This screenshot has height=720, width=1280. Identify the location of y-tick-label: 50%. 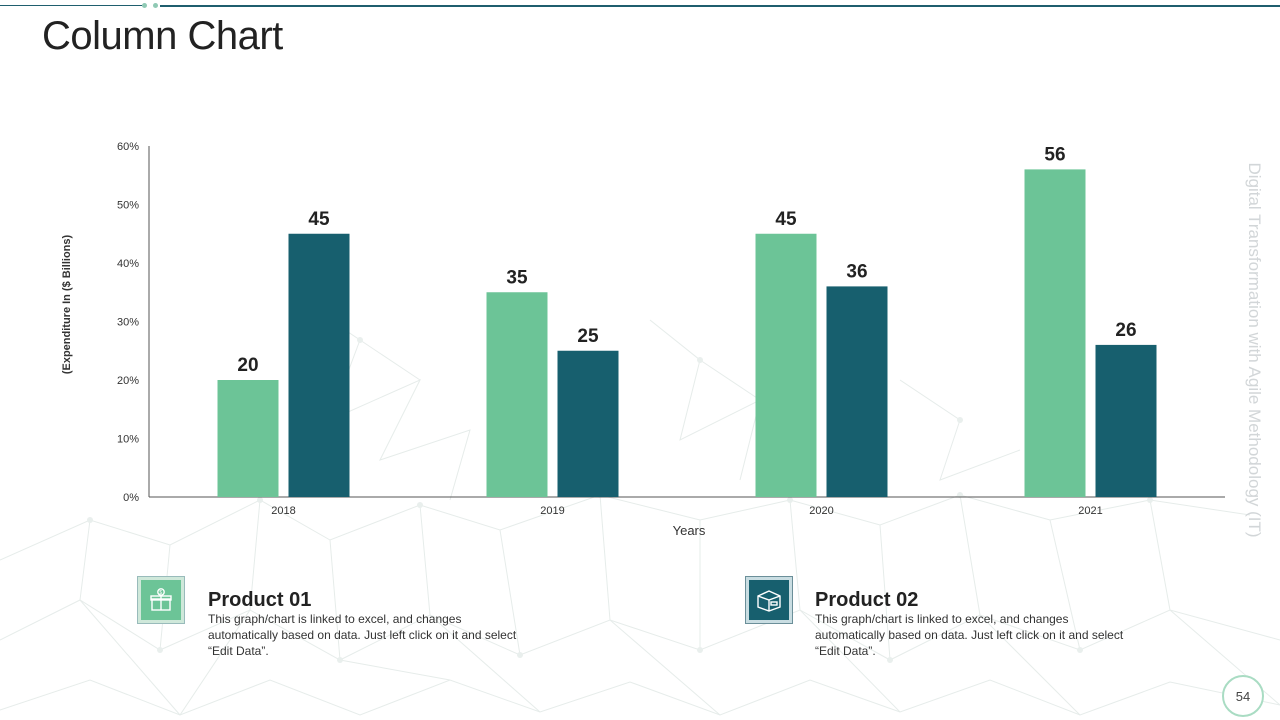
(128, 206).